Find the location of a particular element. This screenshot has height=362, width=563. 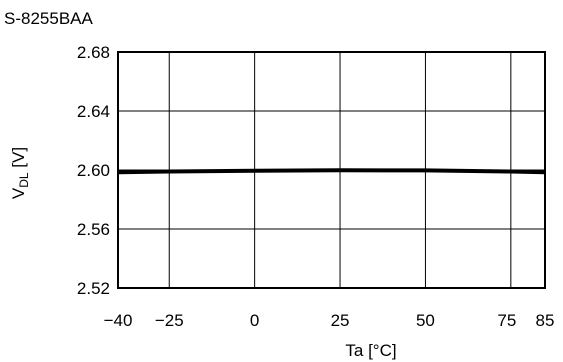

y-axis-label-sub: DL is located at coordinates (24, 180).